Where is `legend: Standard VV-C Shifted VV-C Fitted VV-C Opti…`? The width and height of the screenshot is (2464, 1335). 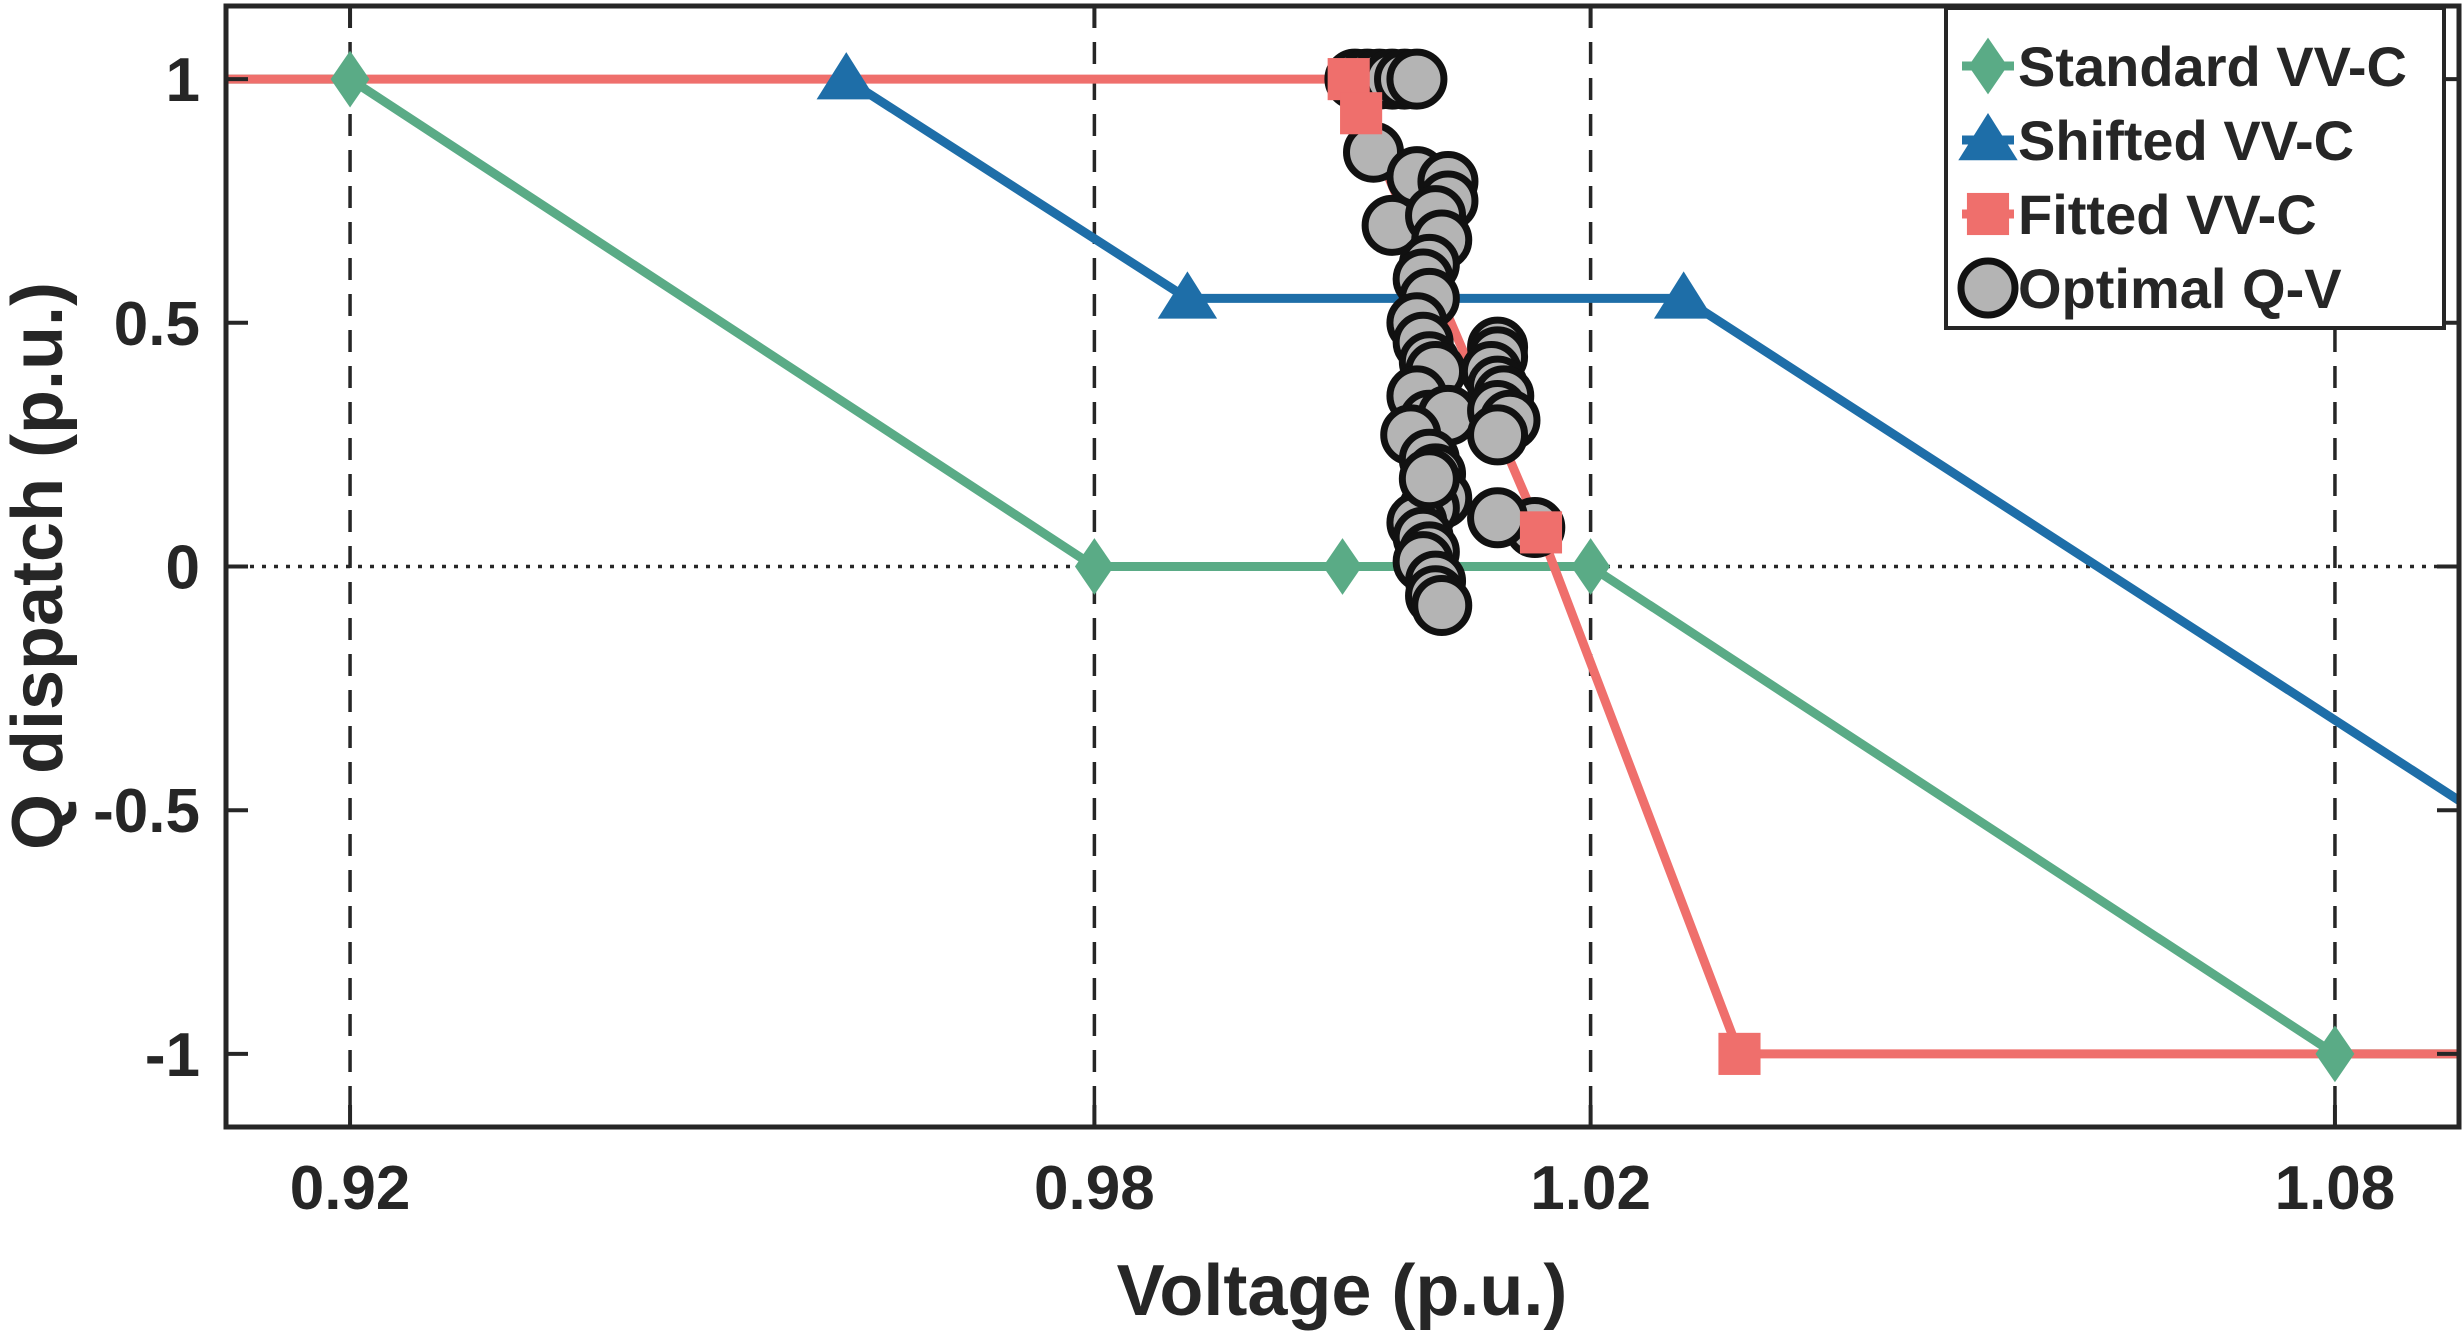 legend: Standard VV-C Shifted VV-C Fitted VV-C Opti… is located at coordinates (2195, 168).